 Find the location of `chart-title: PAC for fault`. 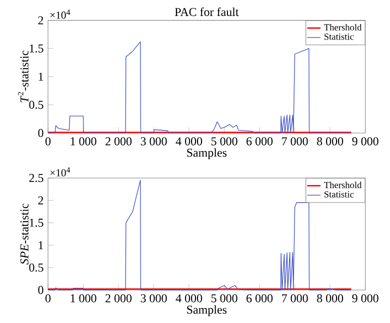

chart-title: PAC for fault is located at coordinates (206, 11).